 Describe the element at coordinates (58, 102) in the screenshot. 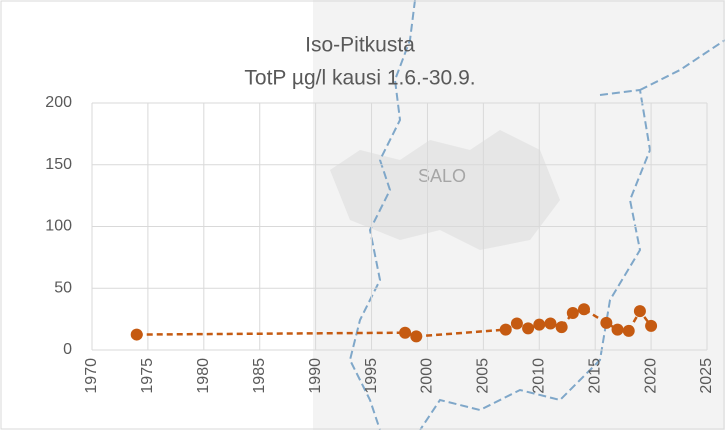

I see `y-tick-label: 200` at that location.